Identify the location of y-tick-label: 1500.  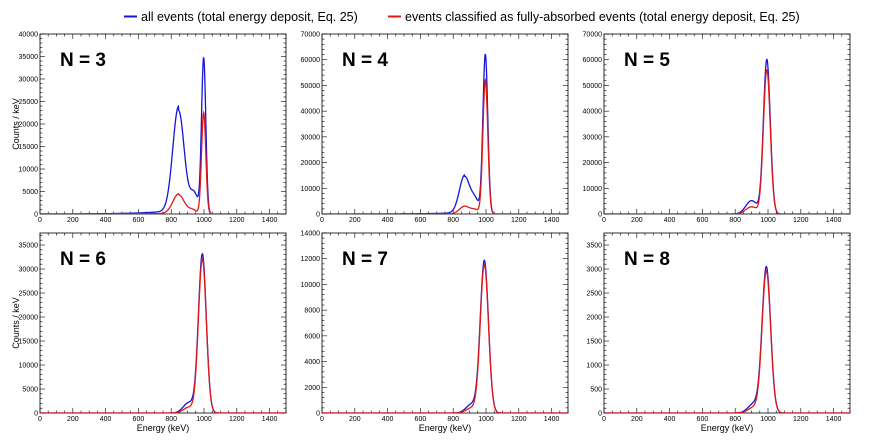
(594, 342).